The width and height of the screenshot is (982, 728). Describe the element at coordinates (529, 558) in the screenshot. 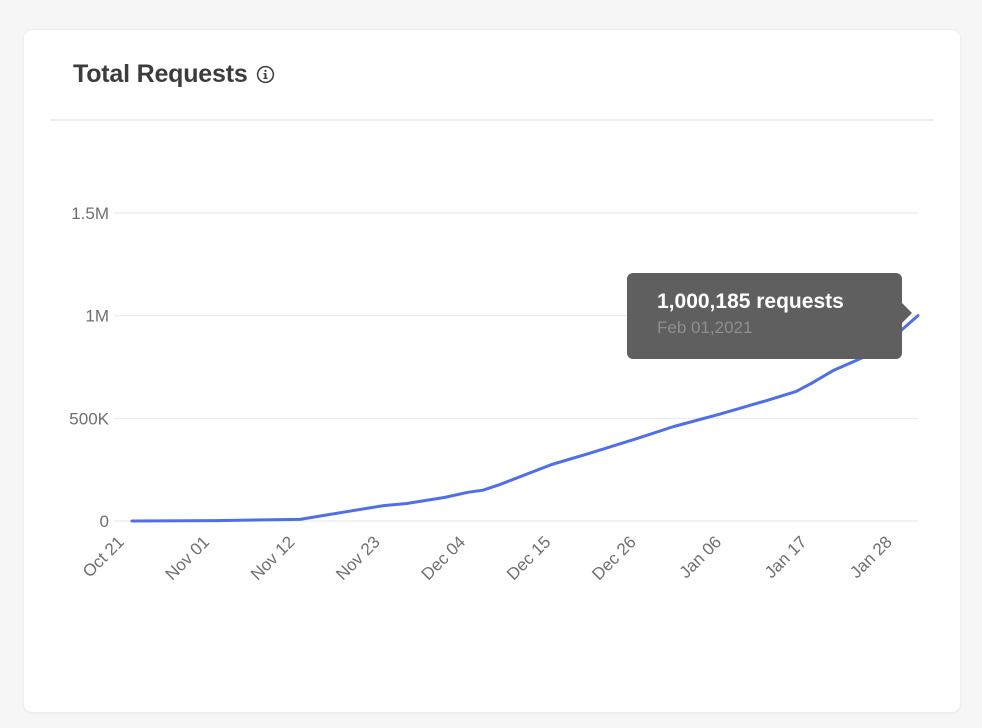

I see `x-tick-label: Dec 15` at that location.